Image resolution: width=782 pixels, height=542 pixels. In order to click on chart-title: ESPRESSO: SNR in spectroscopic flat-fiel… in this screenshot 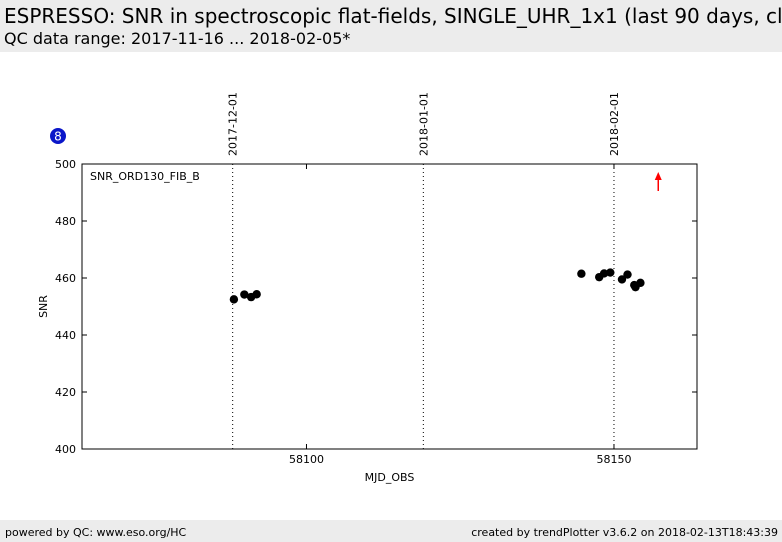, I will do `click(393, 16)`.